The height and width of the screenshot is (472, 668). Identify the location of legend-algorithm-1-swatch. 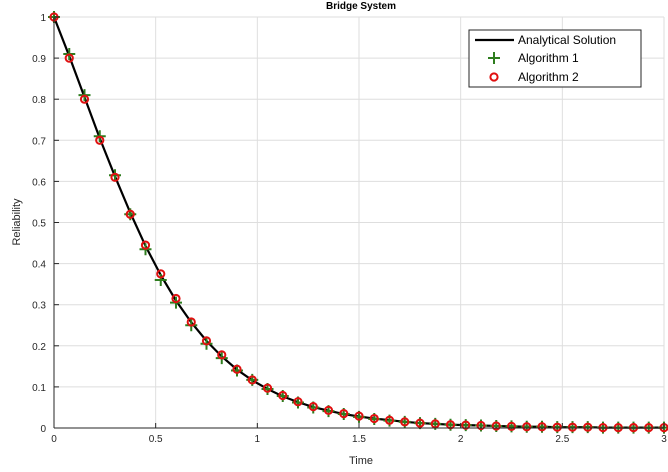
(494, 58).